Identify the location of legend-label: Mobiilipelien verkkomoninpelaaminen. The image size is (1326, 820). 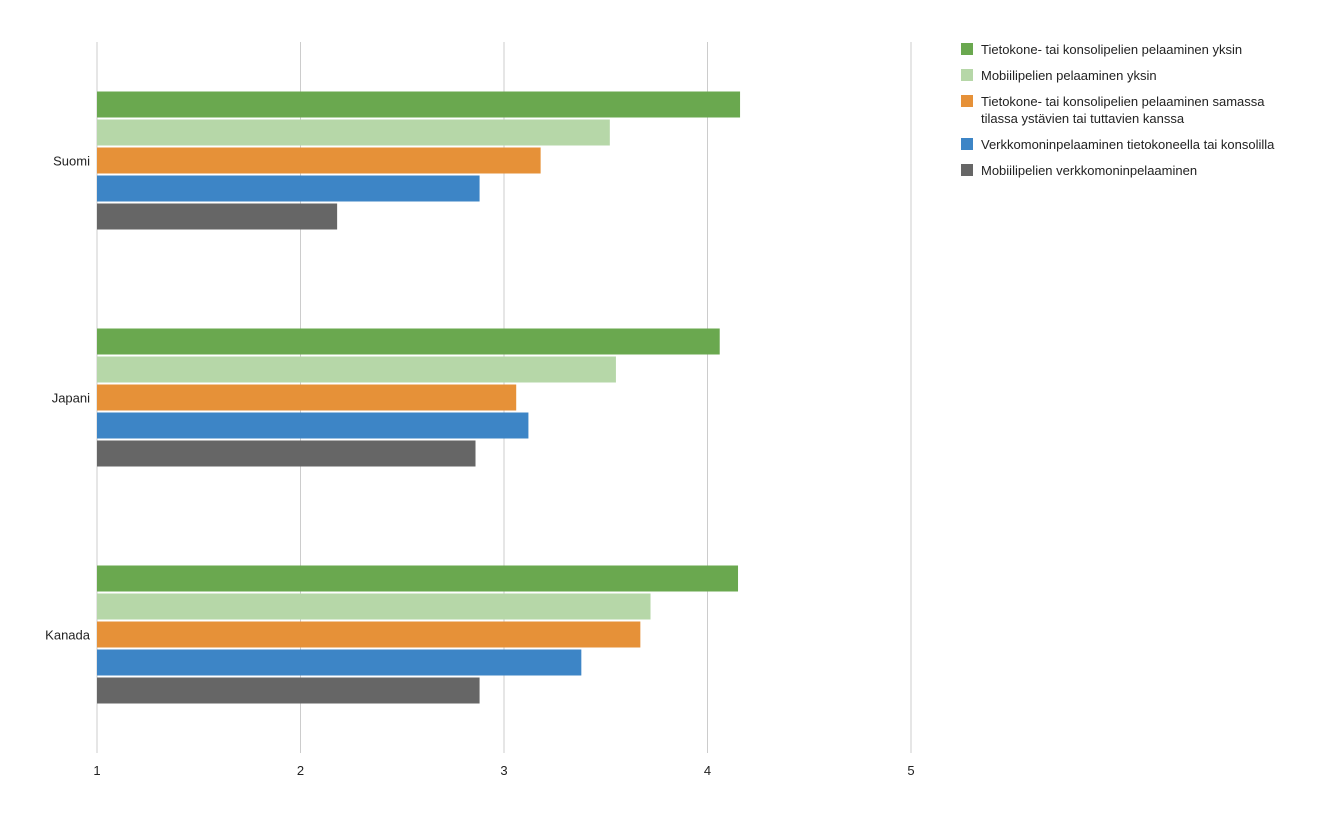
(1089, 170).